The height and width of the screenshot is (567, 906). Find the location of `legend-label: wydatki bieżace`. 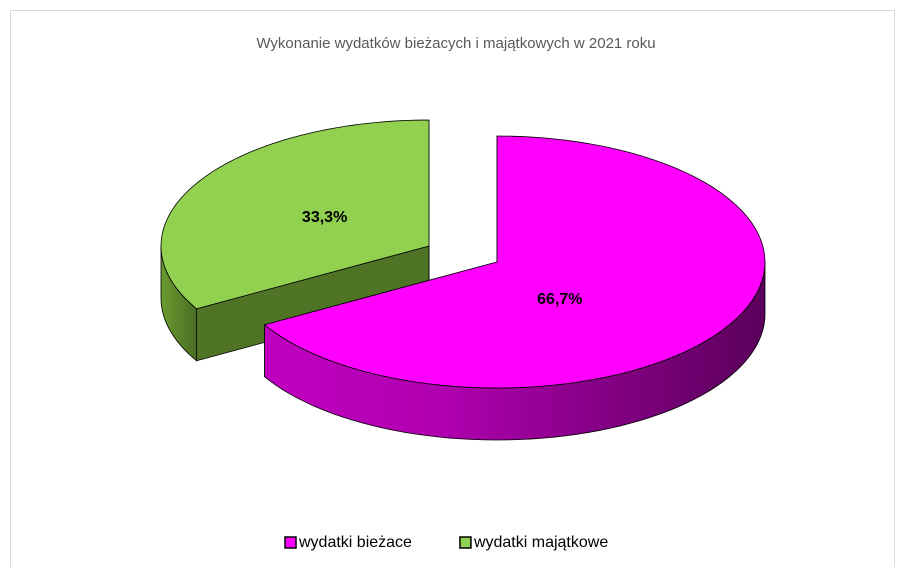

legend-label: wydatki bieżace is located at coordinates (355, 542).